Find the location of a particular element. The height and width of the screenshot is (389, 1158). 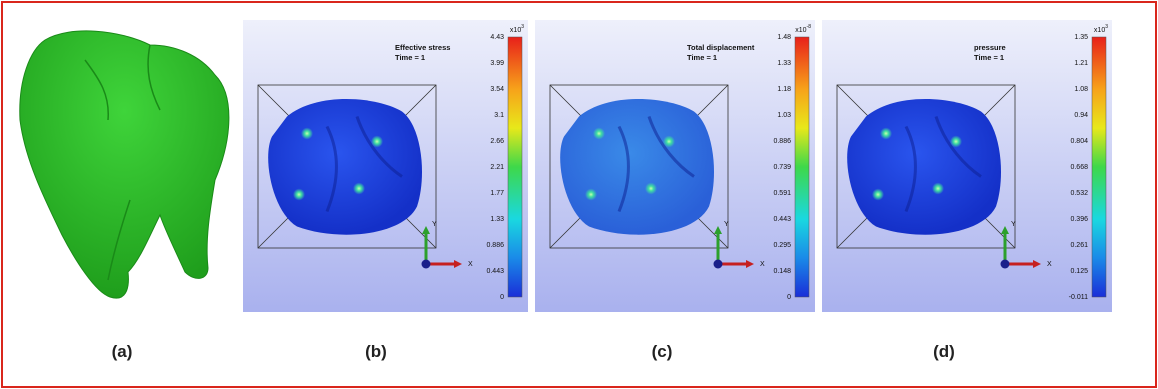

colorbar-tick-label: 1.35 is located at coordinates (1081, 37).